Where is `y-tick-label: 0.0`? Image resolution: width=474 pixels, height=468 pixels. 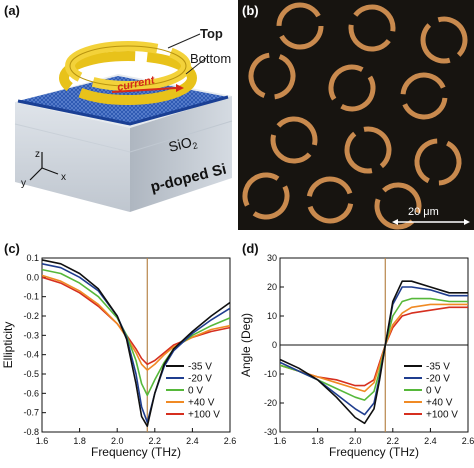
y-tick-label: 0.0 is located at coordinates (32, 277).